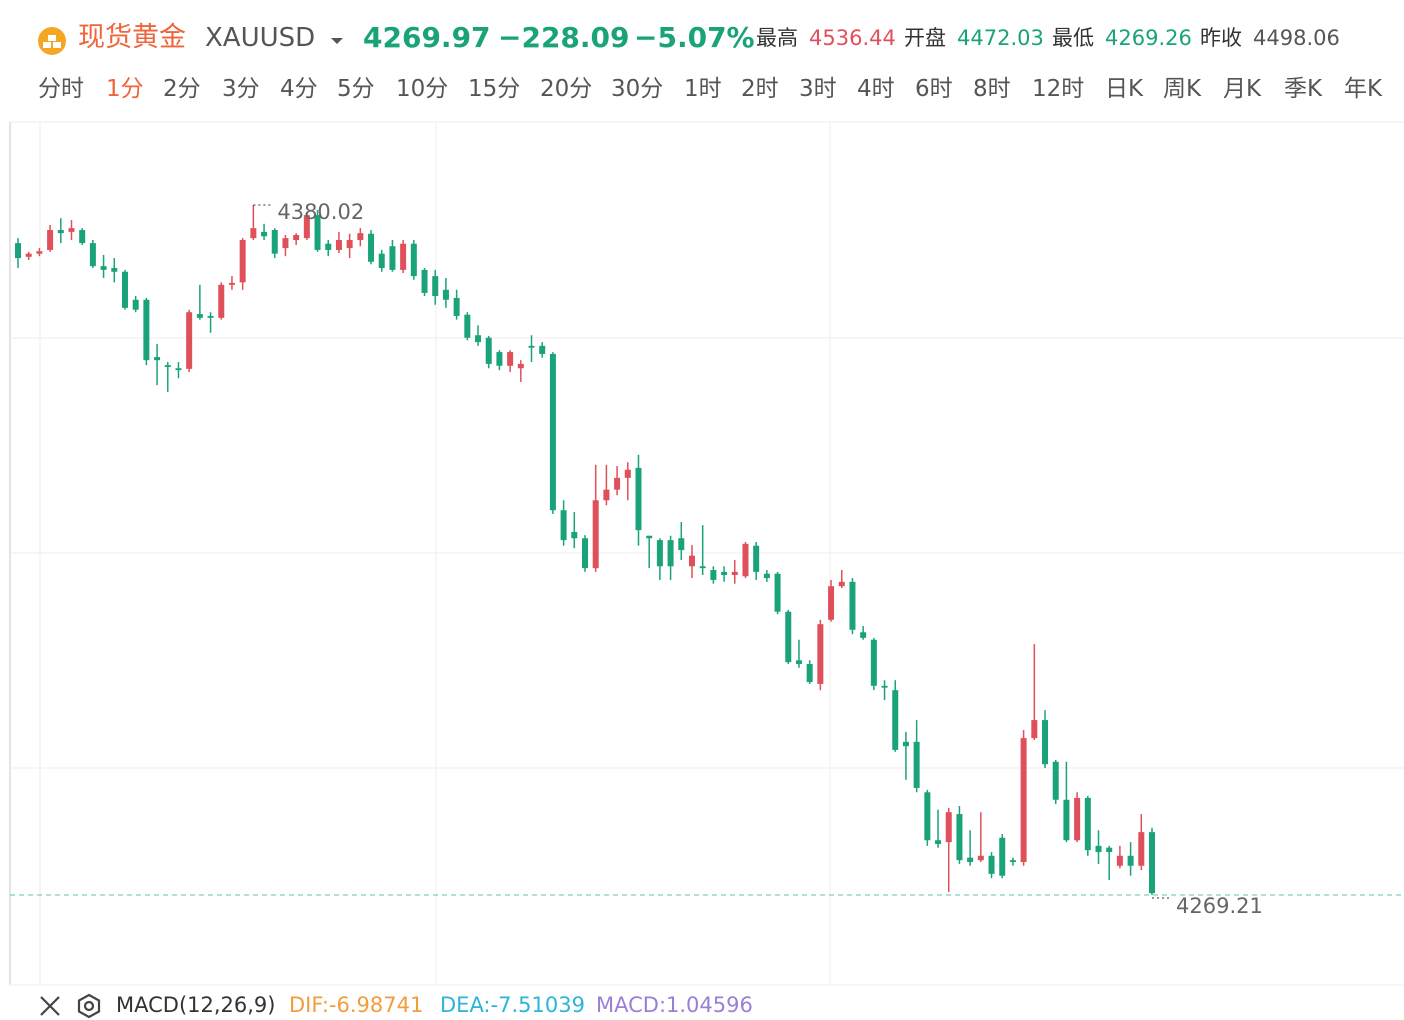 This screenshot has width=1404, height=1020. Describe the element at coordinates (1221, 38) in the screenshot. I see `stat-label: 昨收` at that location.